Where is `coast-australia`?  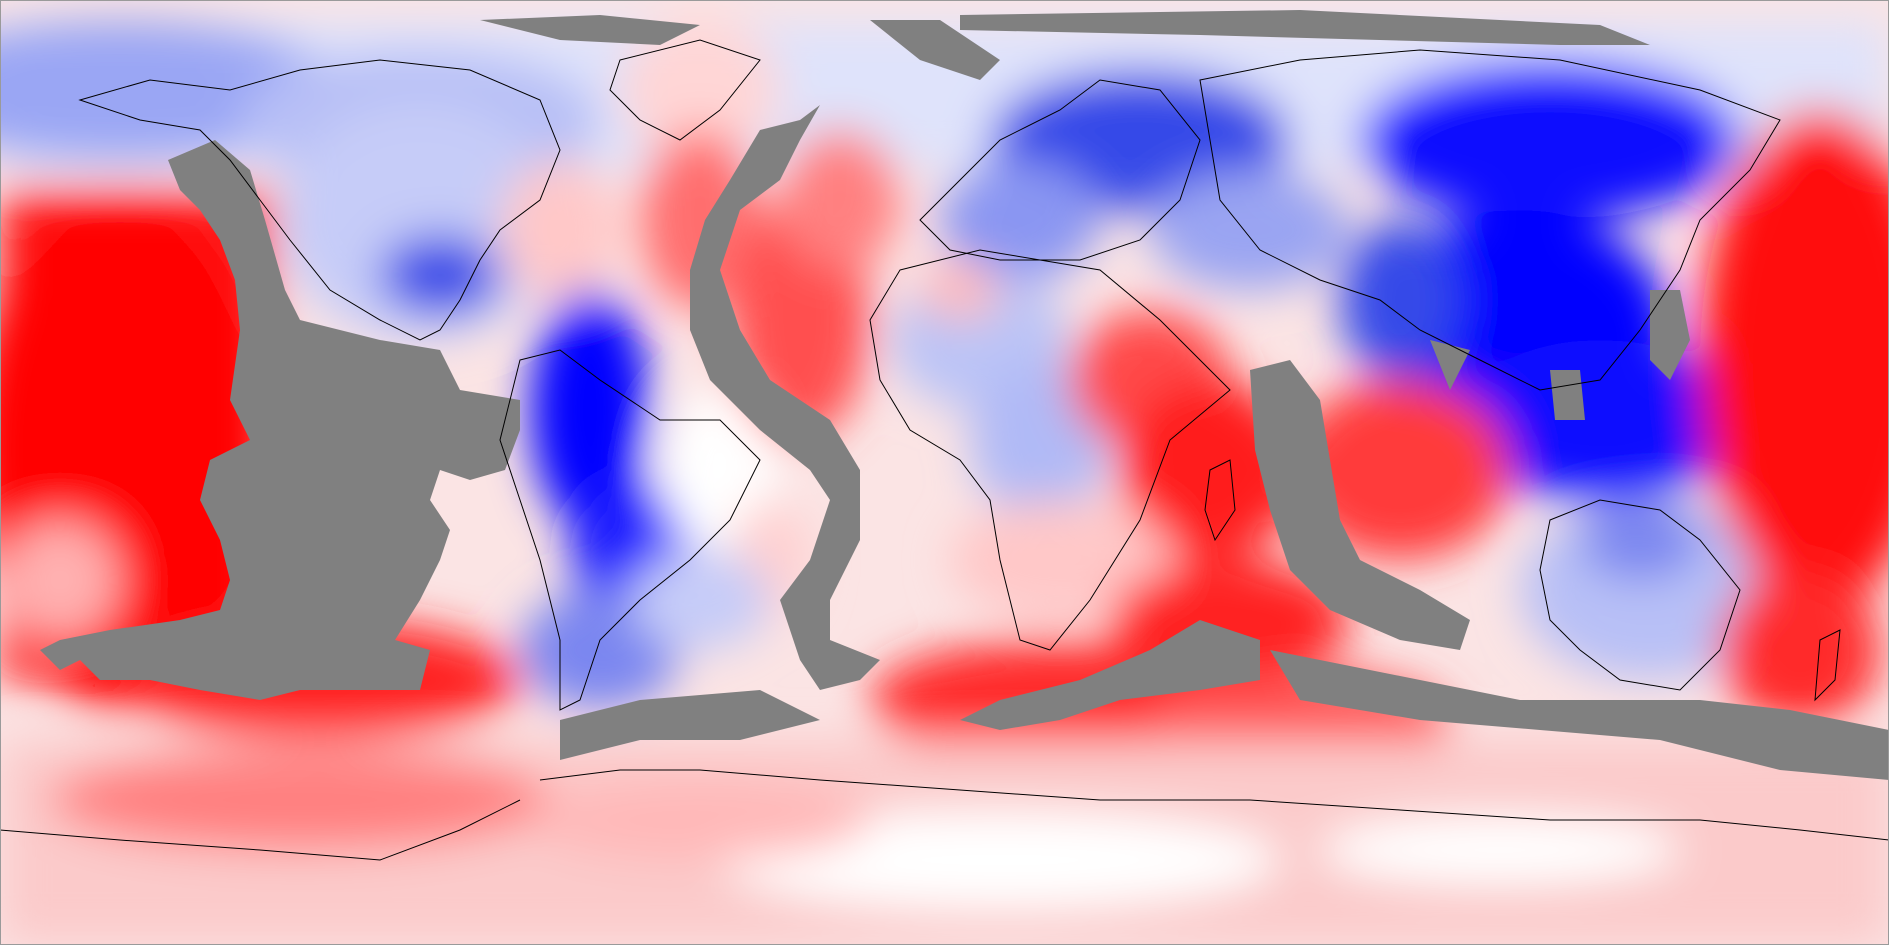
coast-australia is located at coordinates (1640, 595).